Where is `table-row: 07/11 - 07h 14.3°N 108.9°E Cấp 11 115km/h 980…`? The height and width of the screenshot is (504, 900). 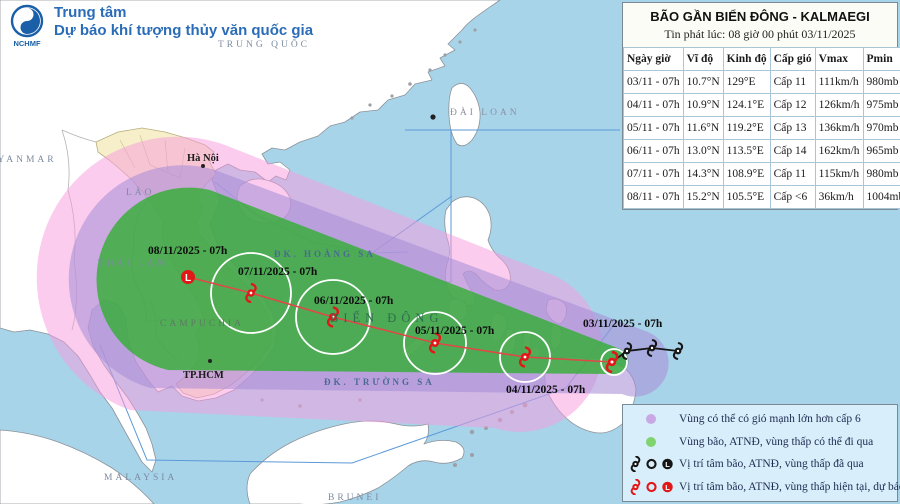 table-row: 07/11 - 07h 14.3°N 108.9°E Cấp 11 115km/h 980… is located at coordinates (761, 174).